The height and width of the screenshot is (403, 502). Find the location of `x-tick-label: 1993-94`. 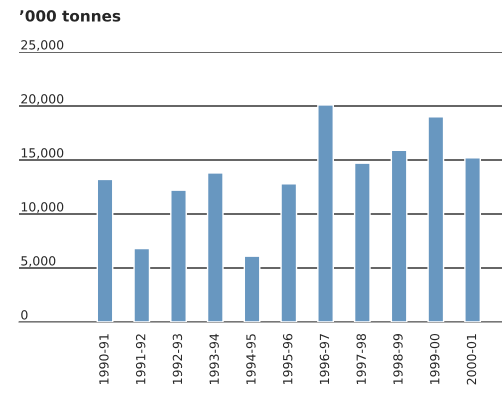

x-tick-label: 1993-94 is located at coordinates (214, 359).